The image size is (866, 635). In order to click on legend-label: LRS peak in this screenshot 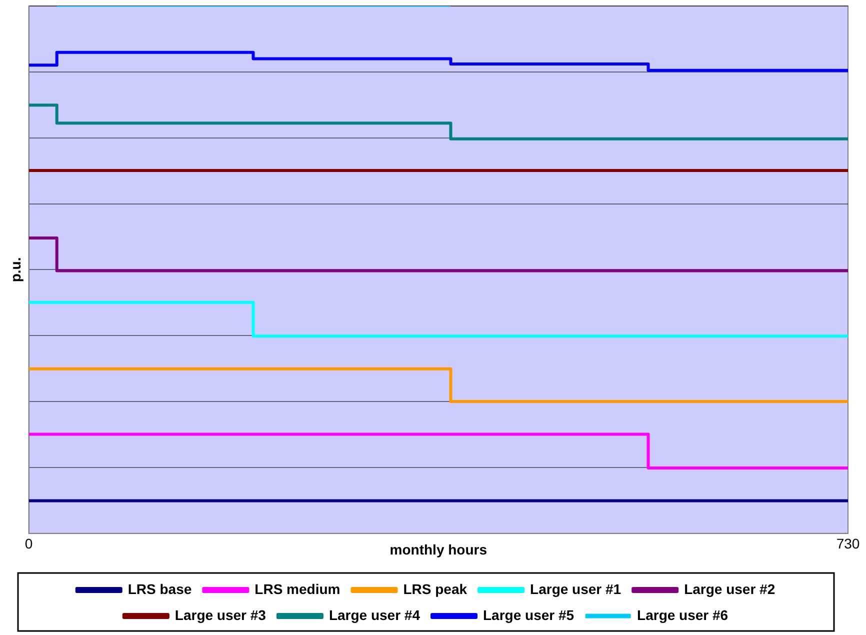, I will do `click(435, 588)`.